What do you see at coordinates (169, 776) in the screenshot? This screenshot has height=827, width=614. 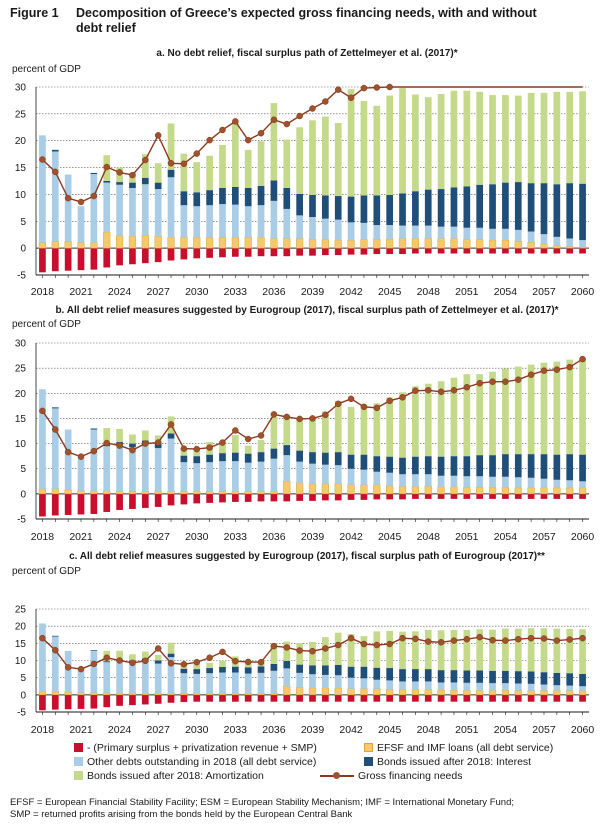 I see `legend-item-amort: Bonds issued after 2018: Amortization` at bounding box center [169, 776].